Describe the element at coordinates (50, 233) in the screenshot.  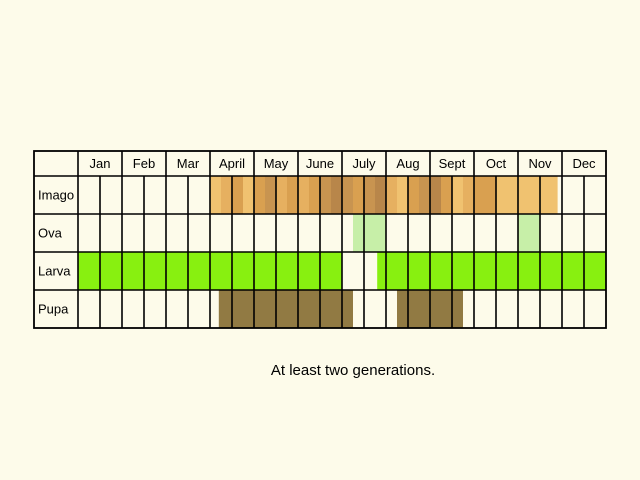
I see `stage-label-ova: Ova` at that location.